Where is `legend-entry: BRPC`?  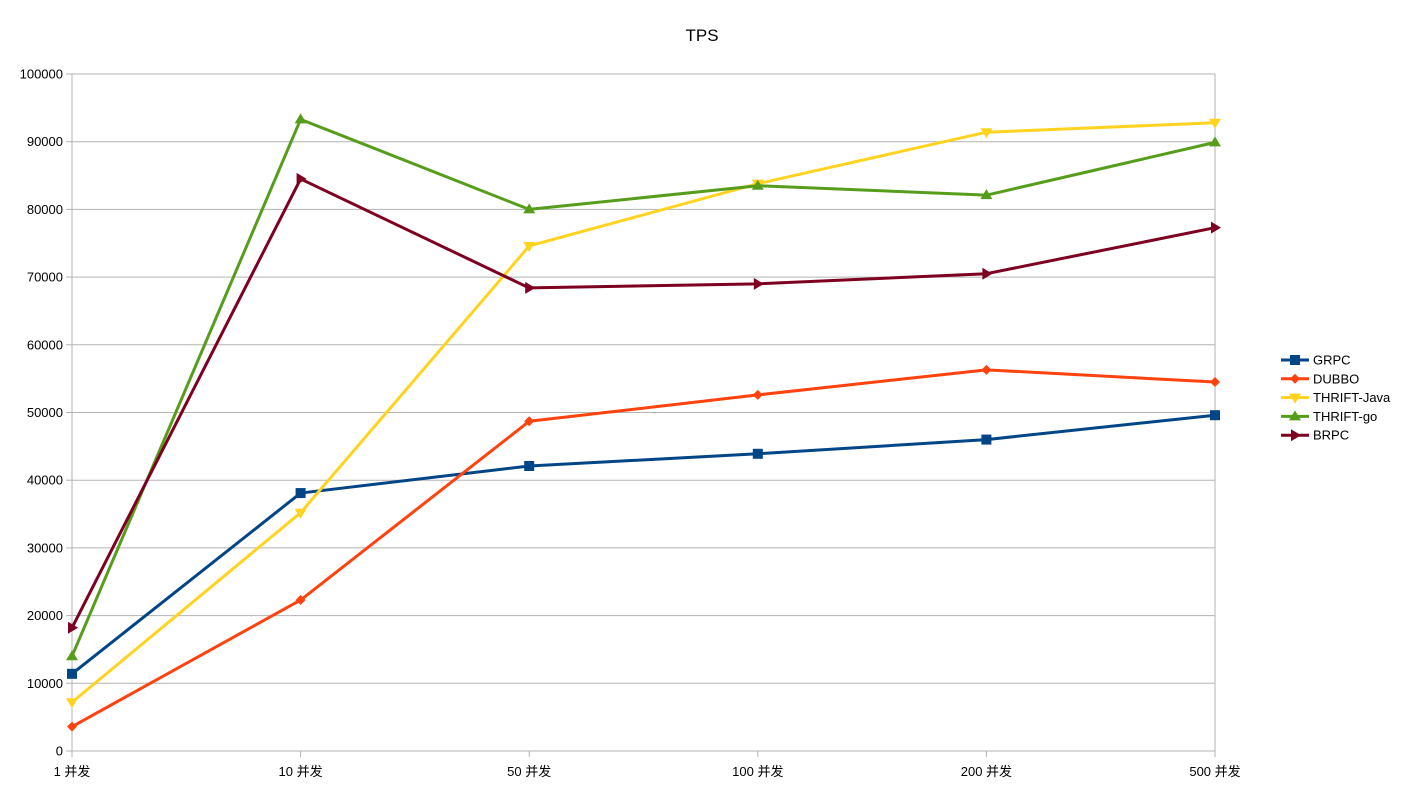
legend-entry: BRPC is located at coordinates (1315, 435).